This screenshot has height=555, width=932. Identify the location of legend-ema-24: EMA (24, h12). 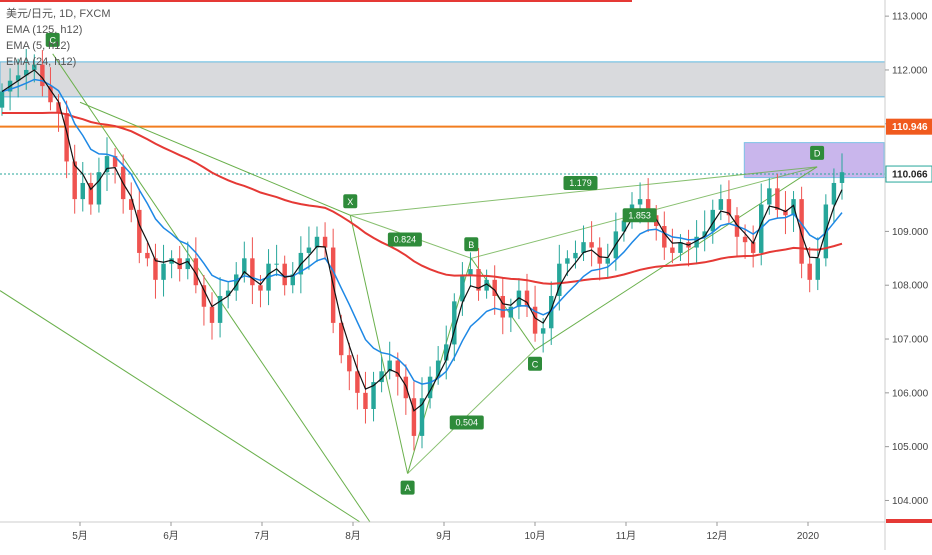
(41, 62).